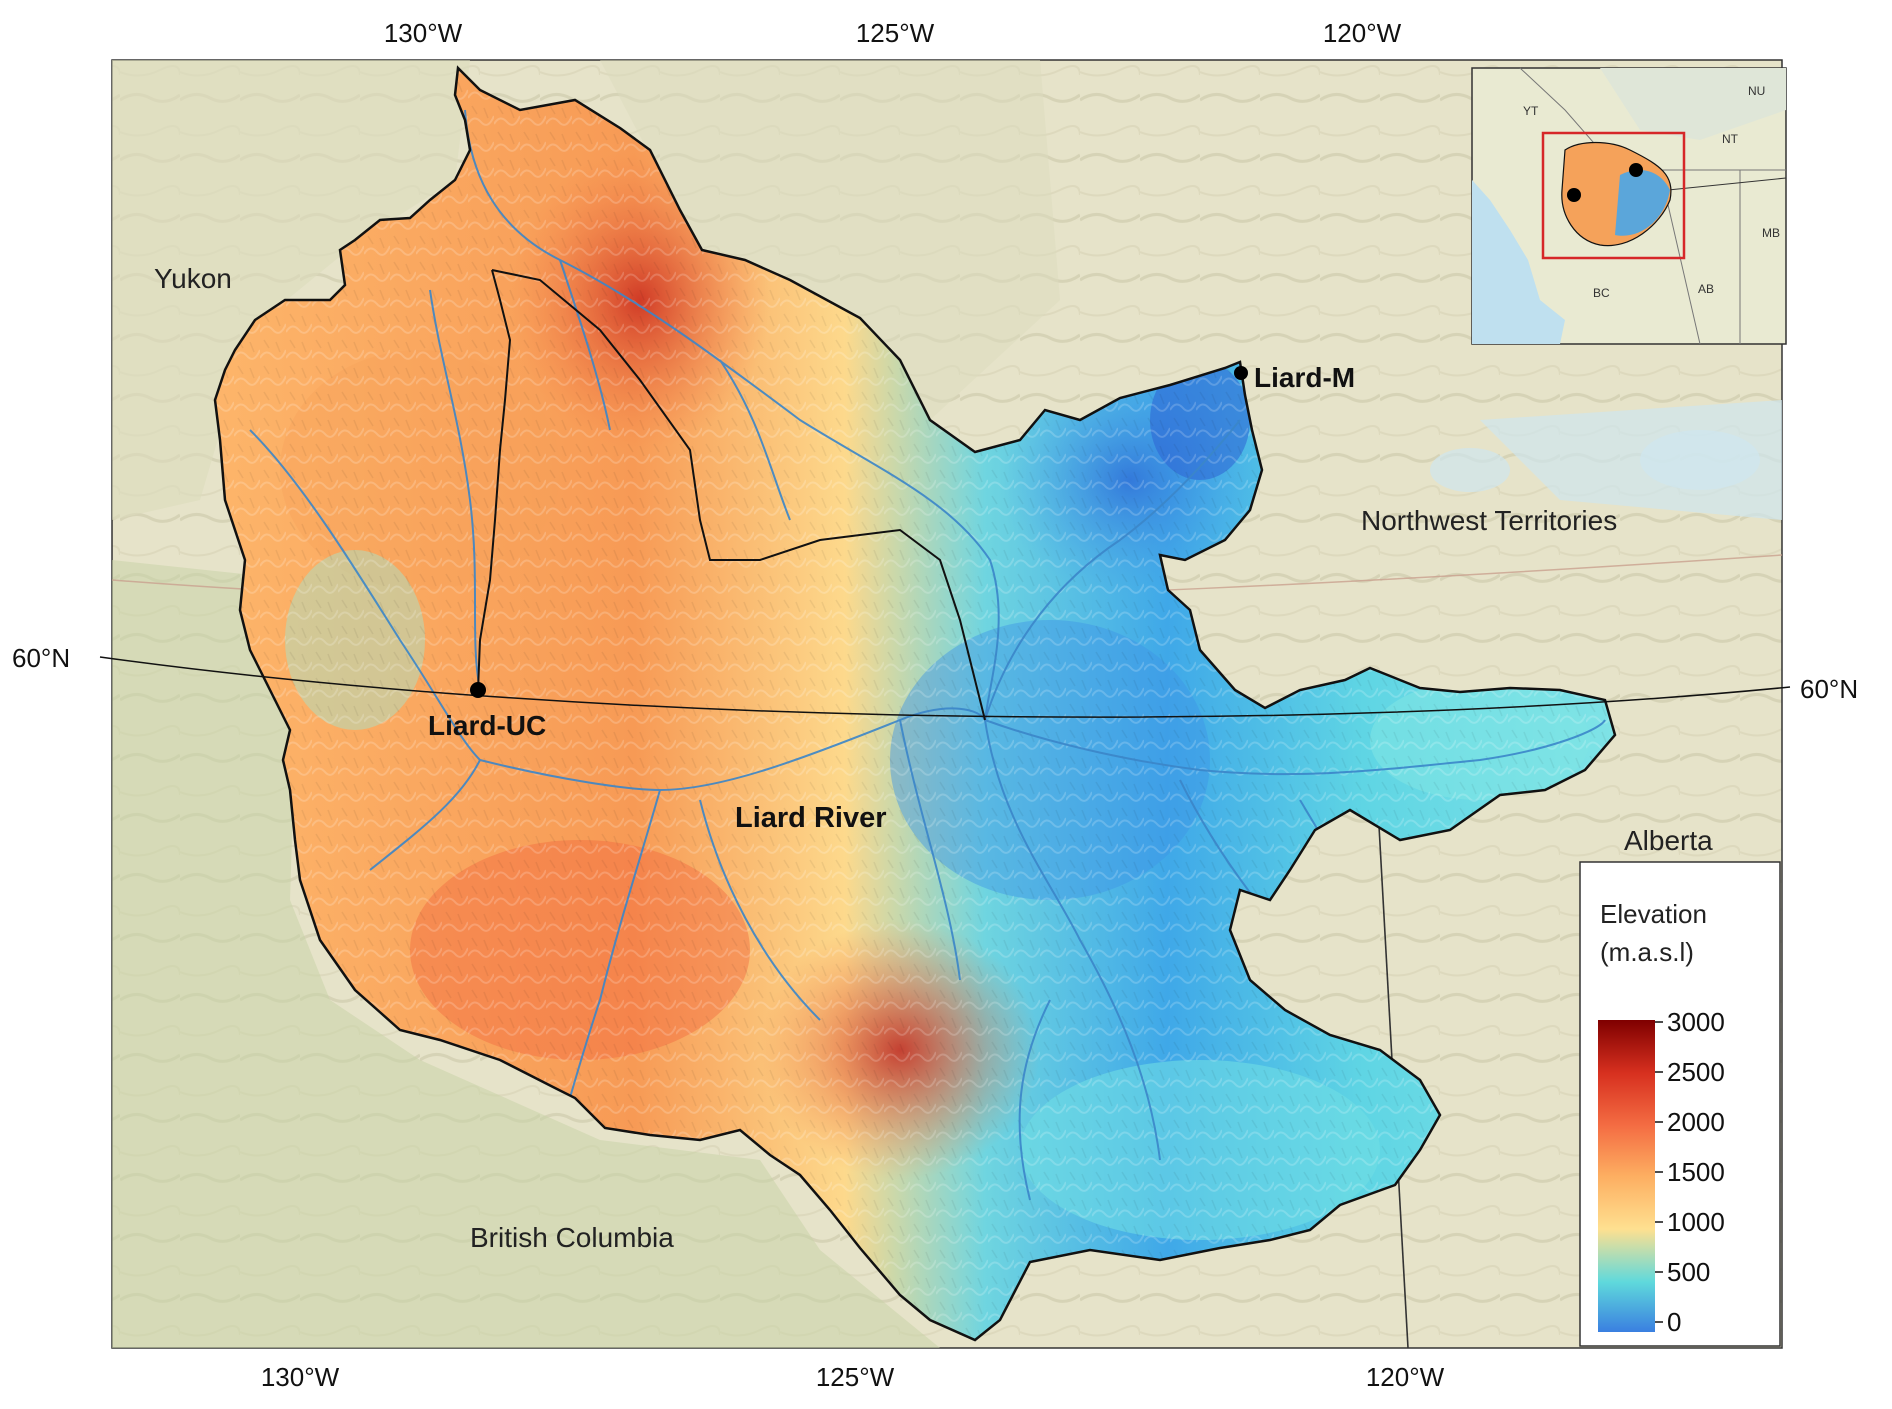  What do you see at coordinates (1696, 1222) in the screenshot?
I see `legend-tick-label: 1000` at bounding box center [1696, 1222].